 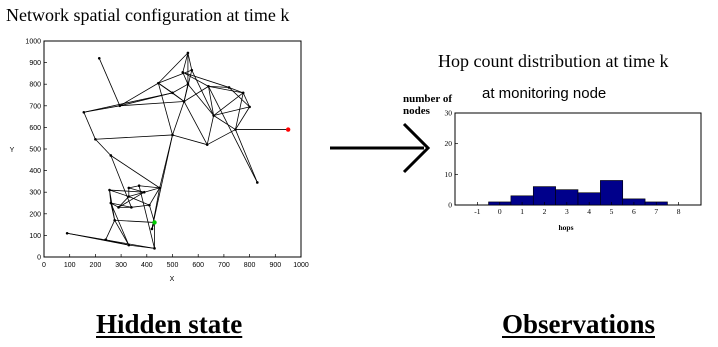 What do you see at coordinates (35, 214) in the screenshot?
I see `network-y-tick-label: 200` at bounding box center [35, 214].